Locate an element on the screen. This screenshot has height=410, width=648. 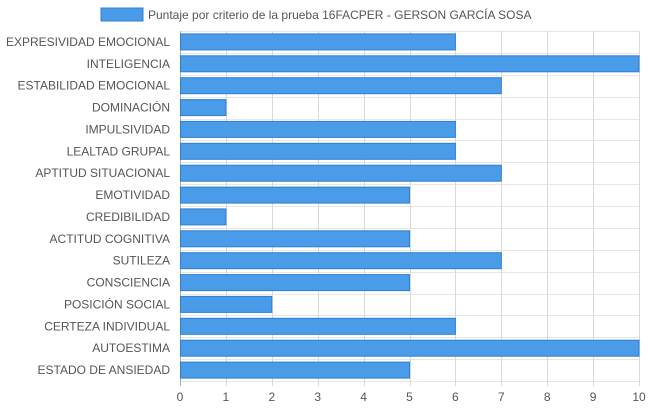
category-label: SUTILEZA is located at coordinates (141, 261).